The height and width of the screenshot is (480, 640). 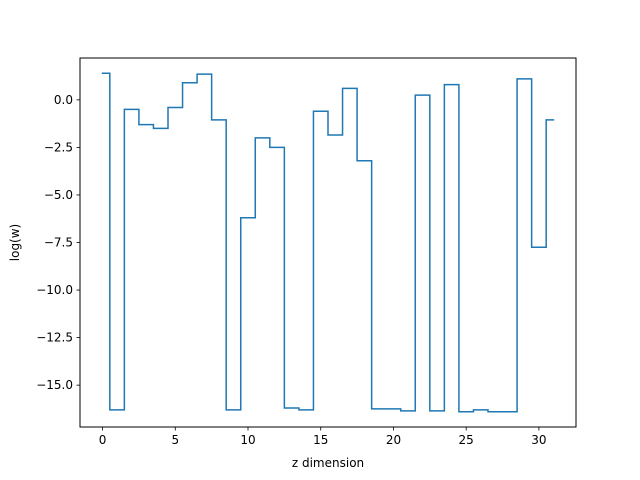 What do you see at coordinates (63, 100) in the screenshot?
I see `y-tick-label: 0.0` at bounding box center [63, 100].